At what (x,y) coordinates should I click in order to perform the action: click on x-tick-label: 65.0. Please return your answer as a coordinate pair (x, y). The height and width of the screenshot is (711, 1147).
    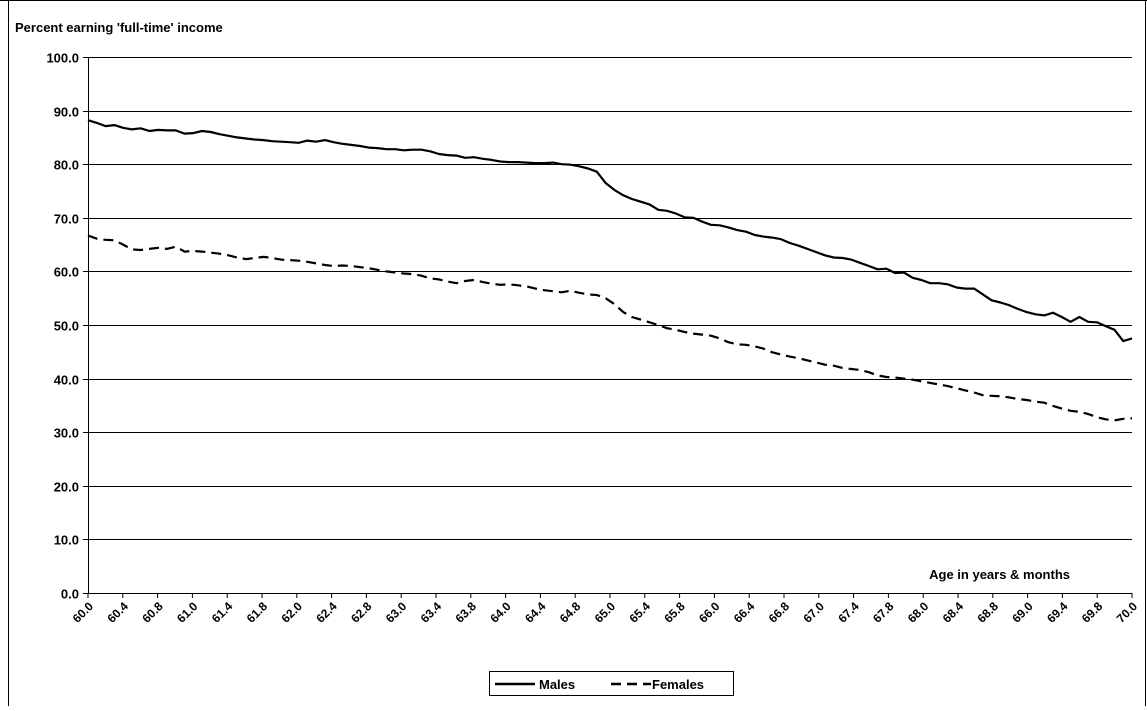
    Looking at the image, I should click on (605, 612).